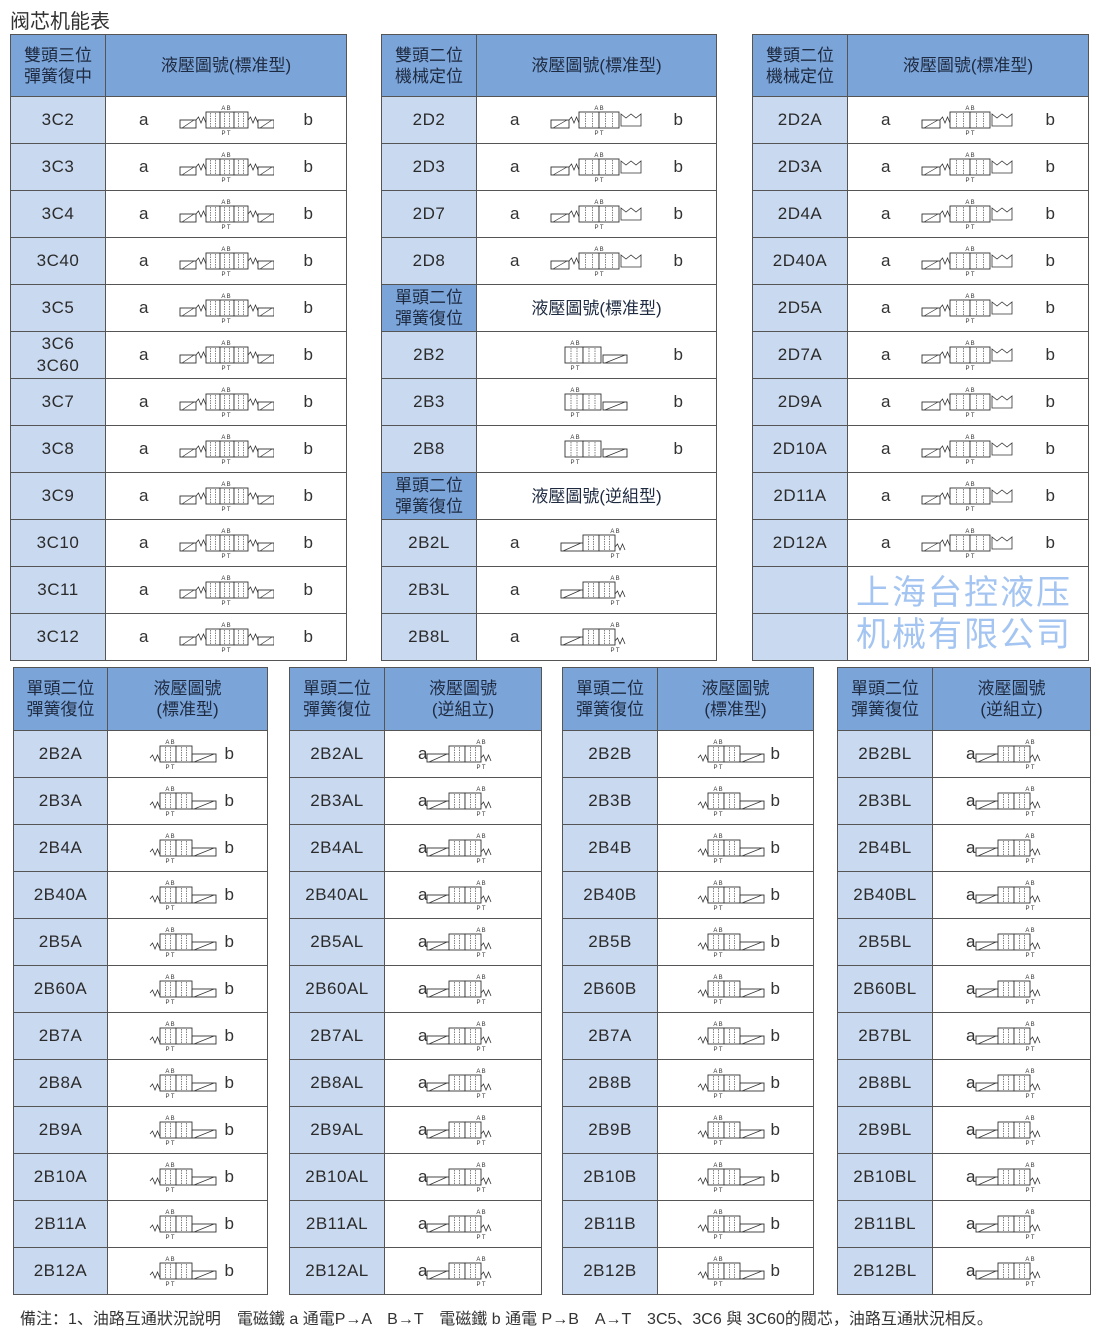  What do you see at coordinates (140, 1224) in the screenshot?
I see `table-row: 2B11A A B P T b` at bounding box center [140, 1224].